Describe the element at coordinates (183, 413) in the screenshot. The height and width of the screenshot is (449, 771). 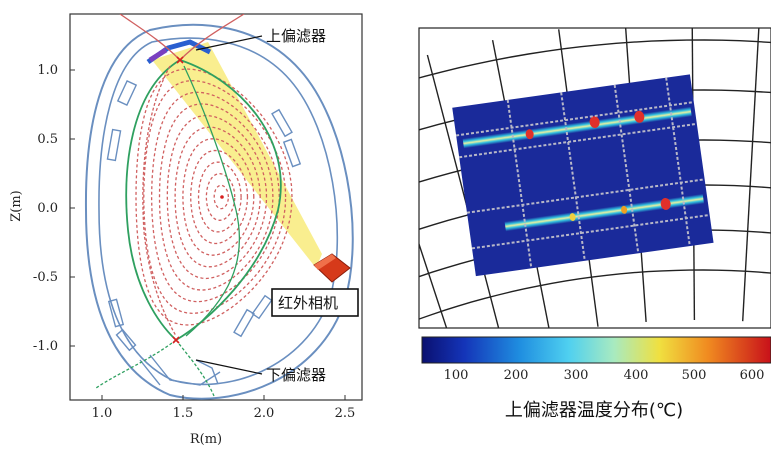
I see `x-tick-label: 1.5` at that location.